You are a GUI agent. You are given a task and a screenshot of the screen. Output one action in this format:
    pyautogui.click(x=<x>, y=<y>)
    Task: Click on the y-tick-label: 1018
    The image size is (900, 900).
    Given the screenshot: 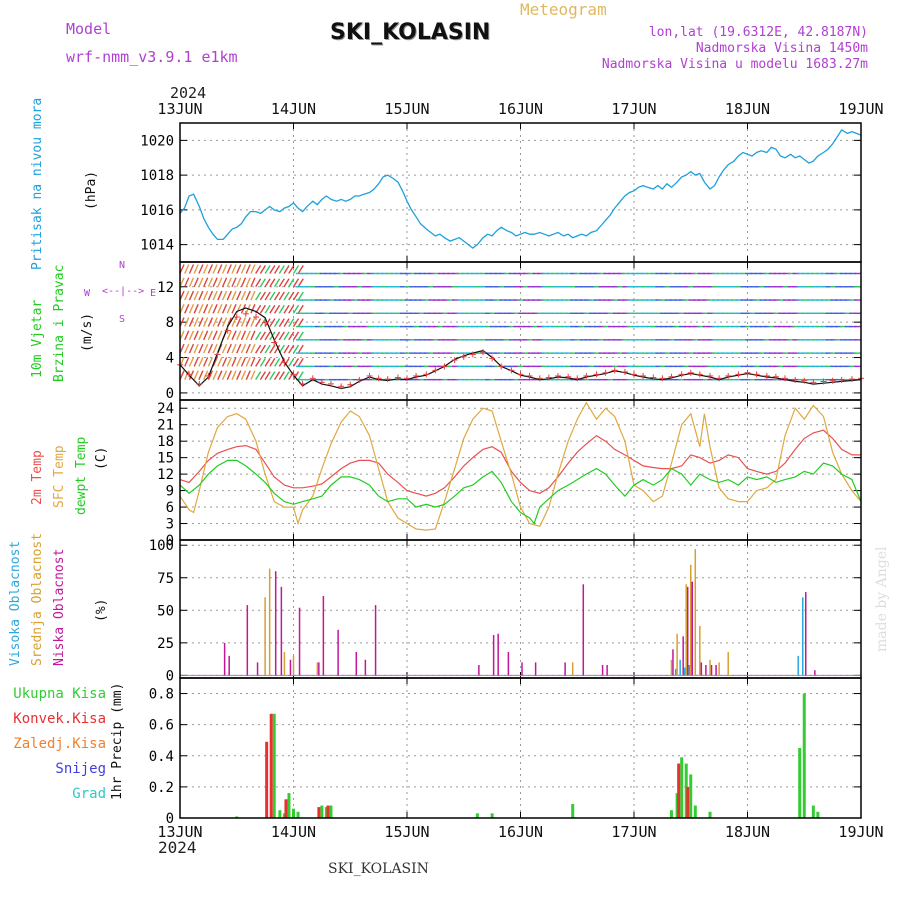 What is the action you would take?
    pyautogui.click(x=157, y=176)
    